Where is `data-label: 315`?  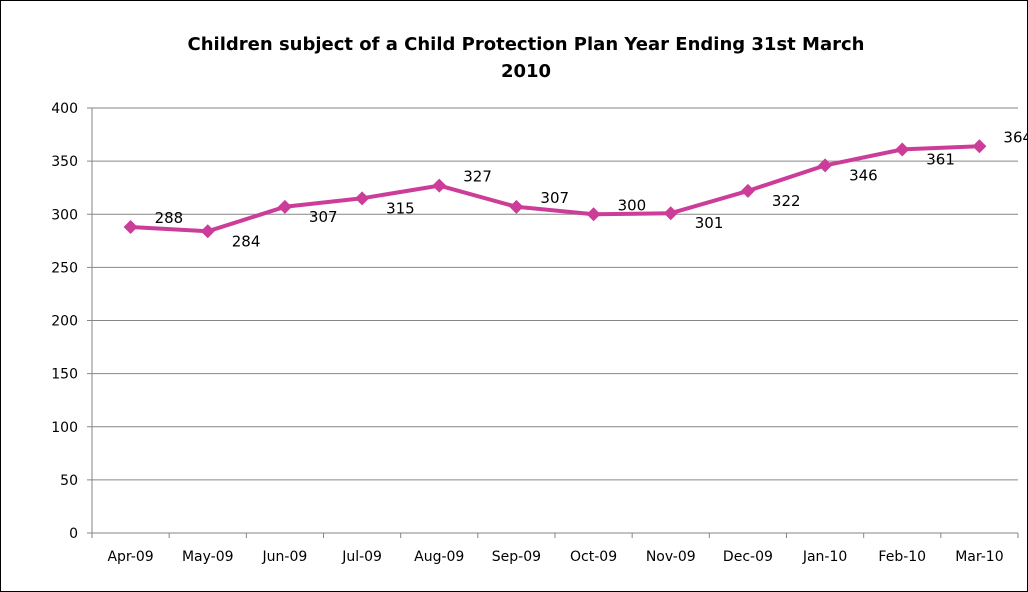 data-label: 315 is located at coordinates (400, 208).